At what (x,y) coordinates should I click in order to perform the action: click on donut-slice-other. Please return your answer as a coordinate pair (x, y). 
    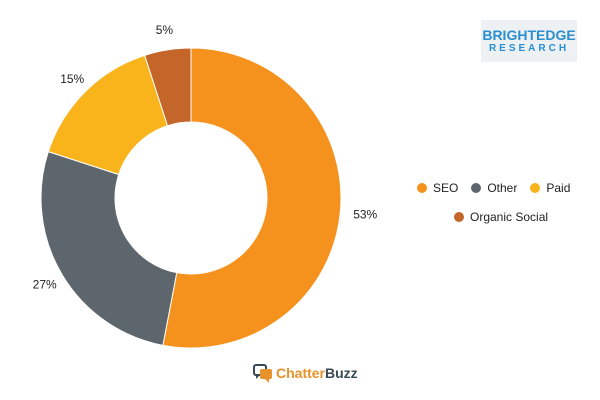
    Looking at the image, I should click on (109, 248).